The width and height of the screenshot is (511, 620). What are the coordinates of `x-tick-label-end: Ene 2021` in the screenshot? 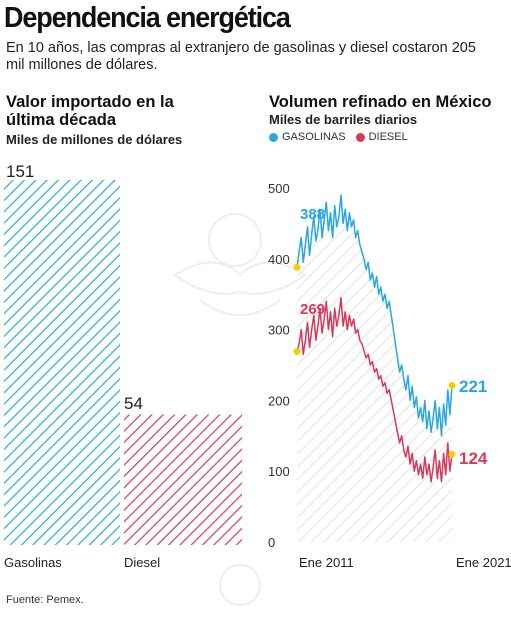 It's located at (483, 562).